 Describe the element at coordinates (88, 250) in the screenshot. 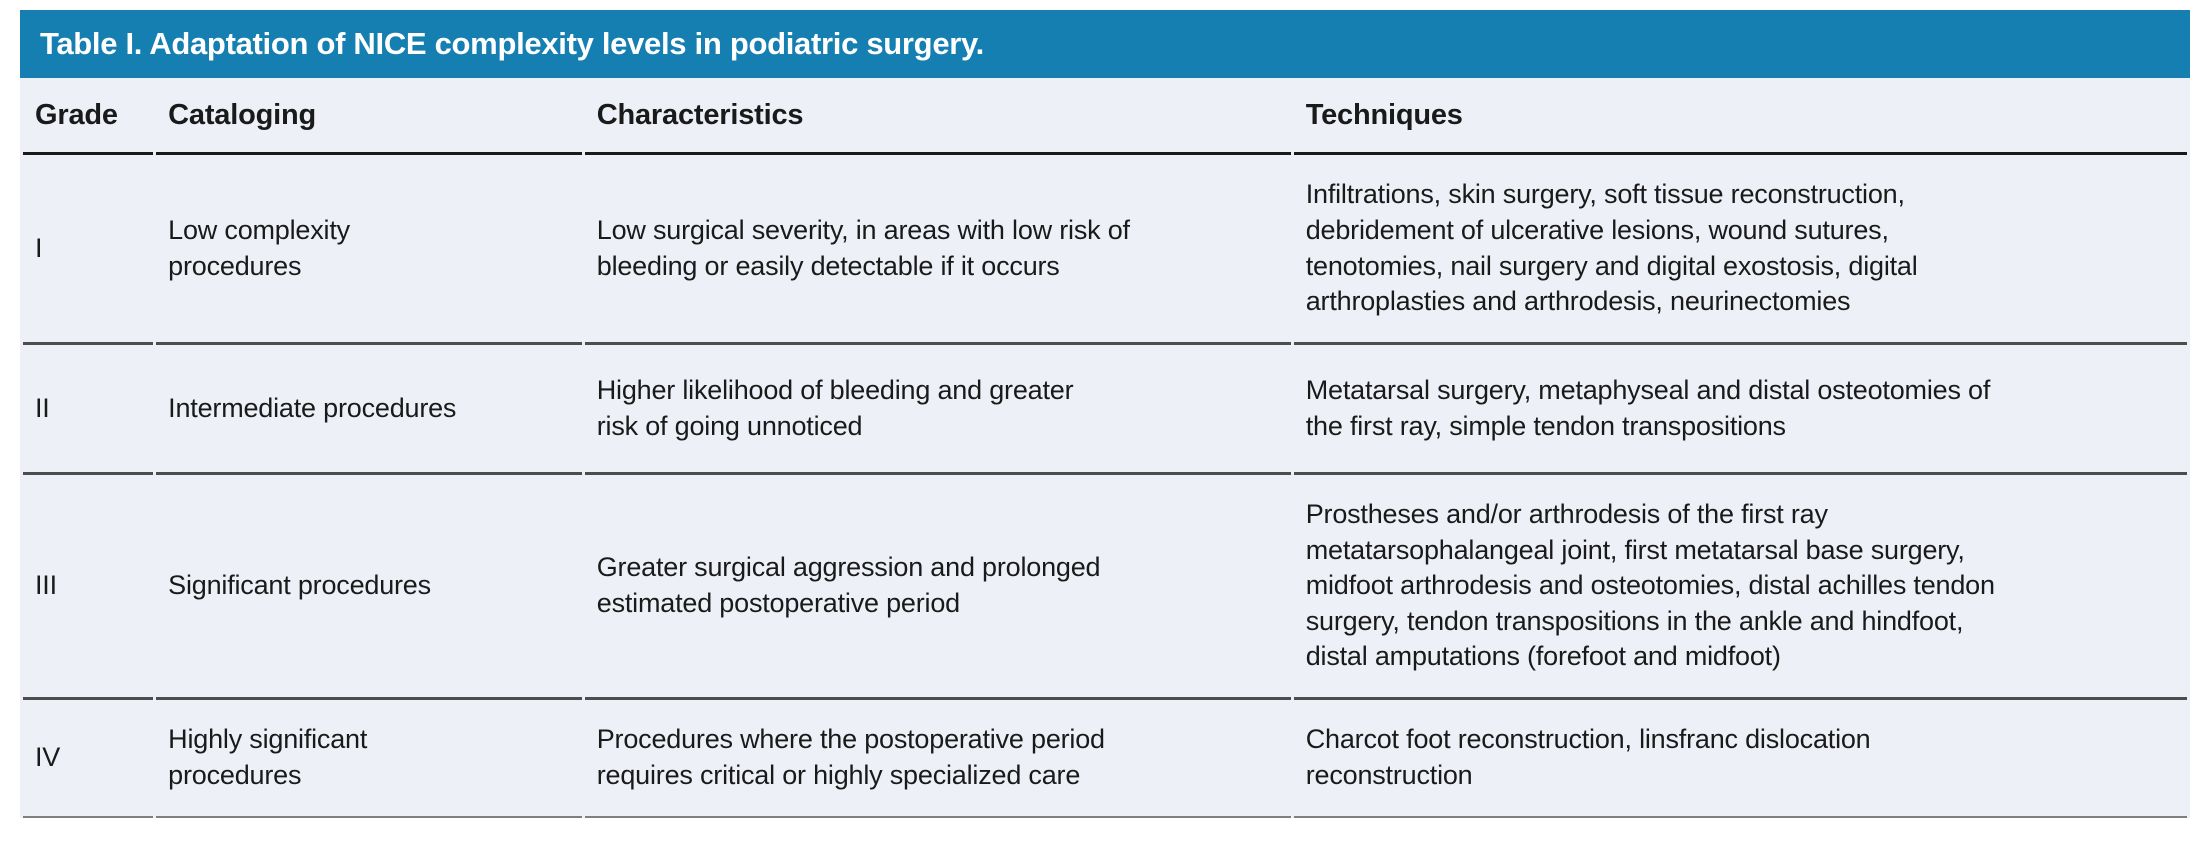

I see `cell-grade: I` at that location.